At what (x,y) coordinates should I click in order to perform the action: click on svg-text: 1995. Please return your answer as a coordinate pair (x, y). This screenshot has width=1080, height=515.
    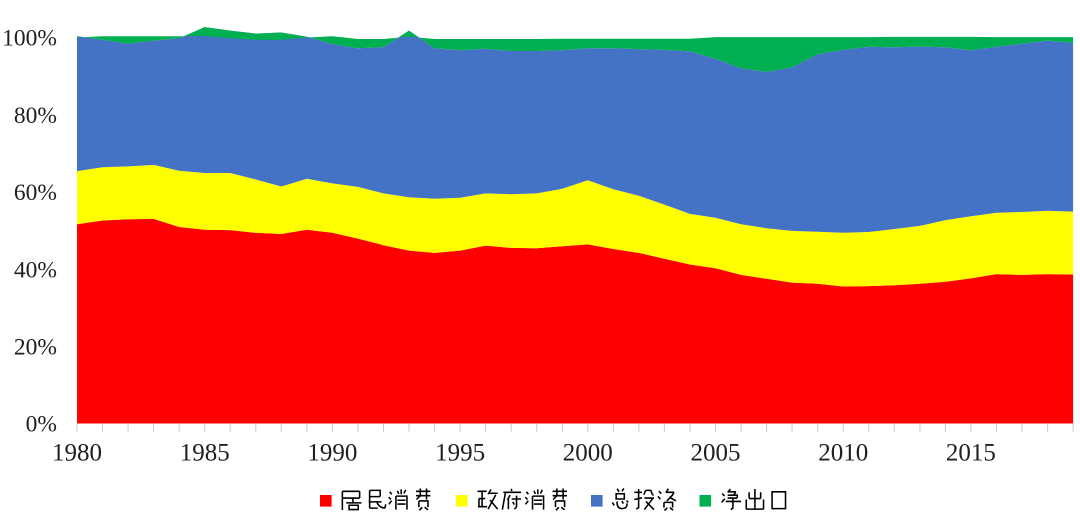
    Looking at the image, I should click on (460, 453).